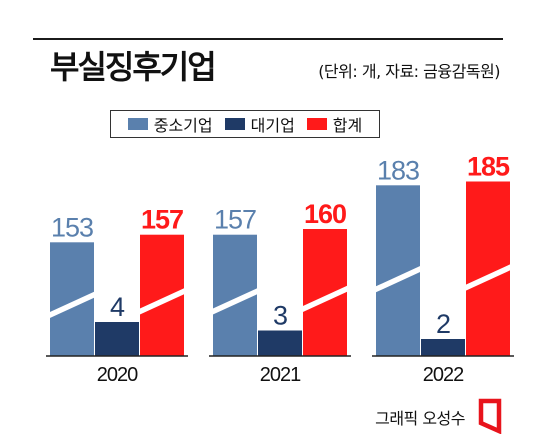 The height and width of the screenshot is (448, 550). Describe the element at coordinates (488, 167) in the screenshot. I see `value-label-total-2022: 185` at that location.